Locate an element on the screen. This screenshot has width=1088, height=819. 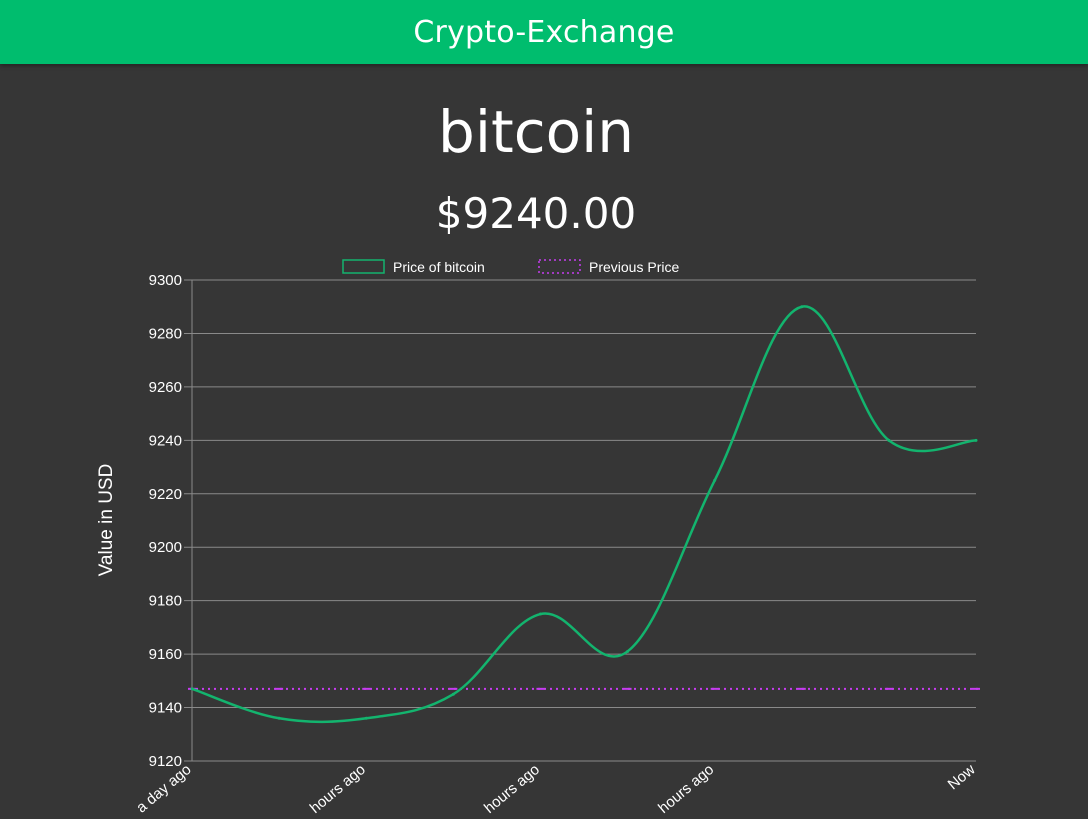
y-tick-label: 9260 is located at coordinates (165, 387).